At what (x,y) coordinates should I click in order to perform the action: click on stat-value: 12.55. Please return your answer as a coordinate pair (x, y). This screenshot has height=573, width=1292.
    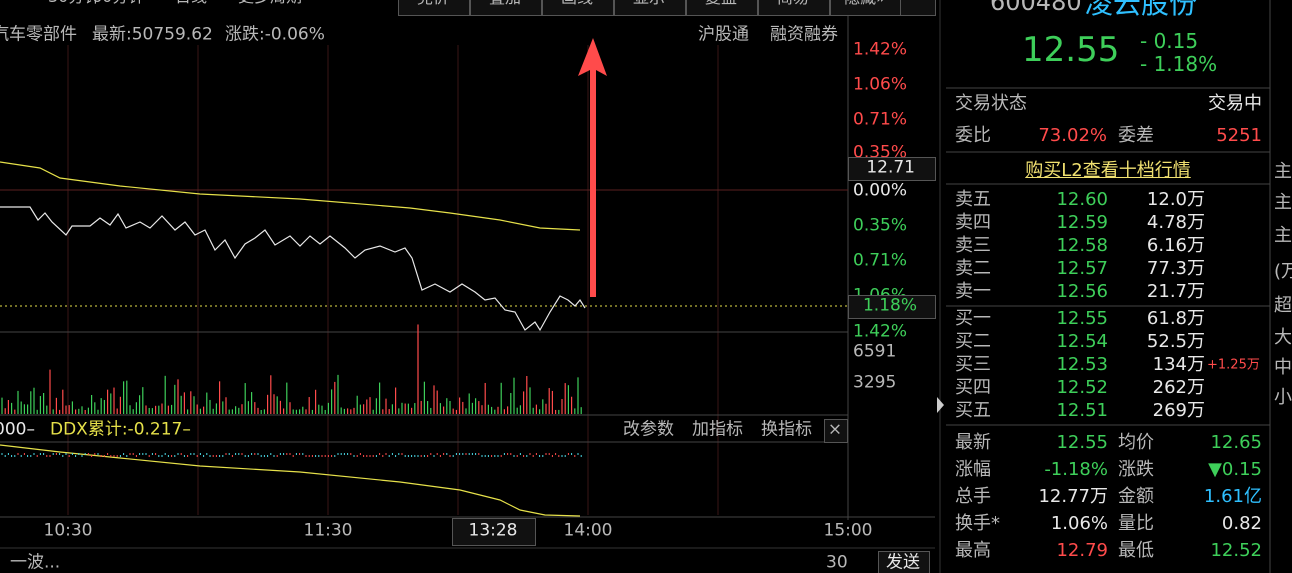
    Looking at the image, I should click on (1082, 442).